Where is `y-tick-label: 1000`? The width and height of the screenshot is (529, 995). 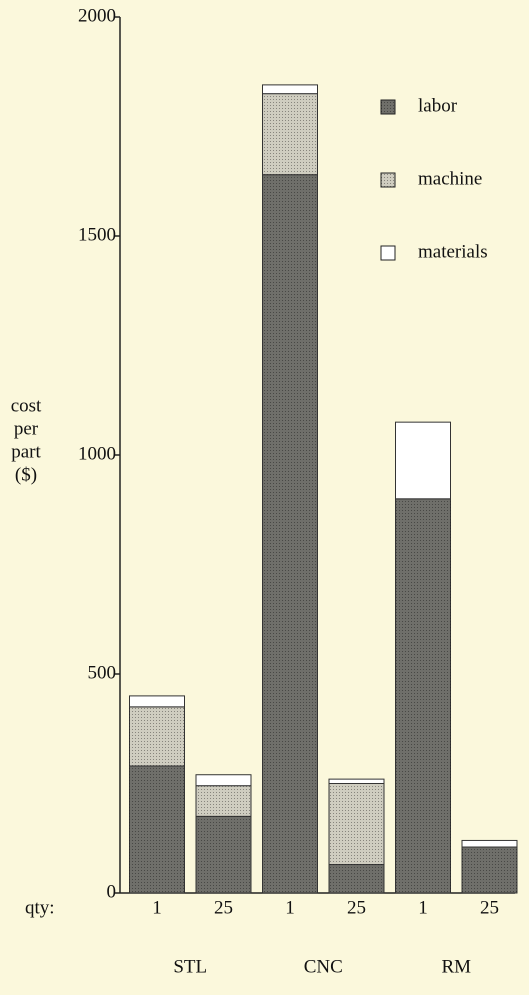
y-tick-label: 1000 is located at coordinates (97, 453).